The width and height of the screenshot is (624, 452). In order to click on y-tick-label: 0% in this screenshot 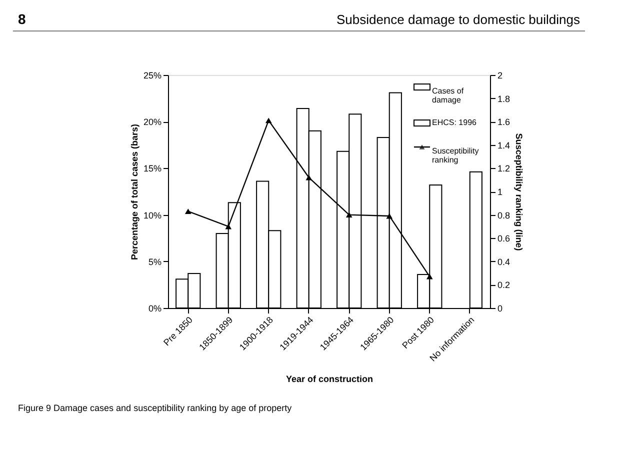, I will do `click(155, 309)`.